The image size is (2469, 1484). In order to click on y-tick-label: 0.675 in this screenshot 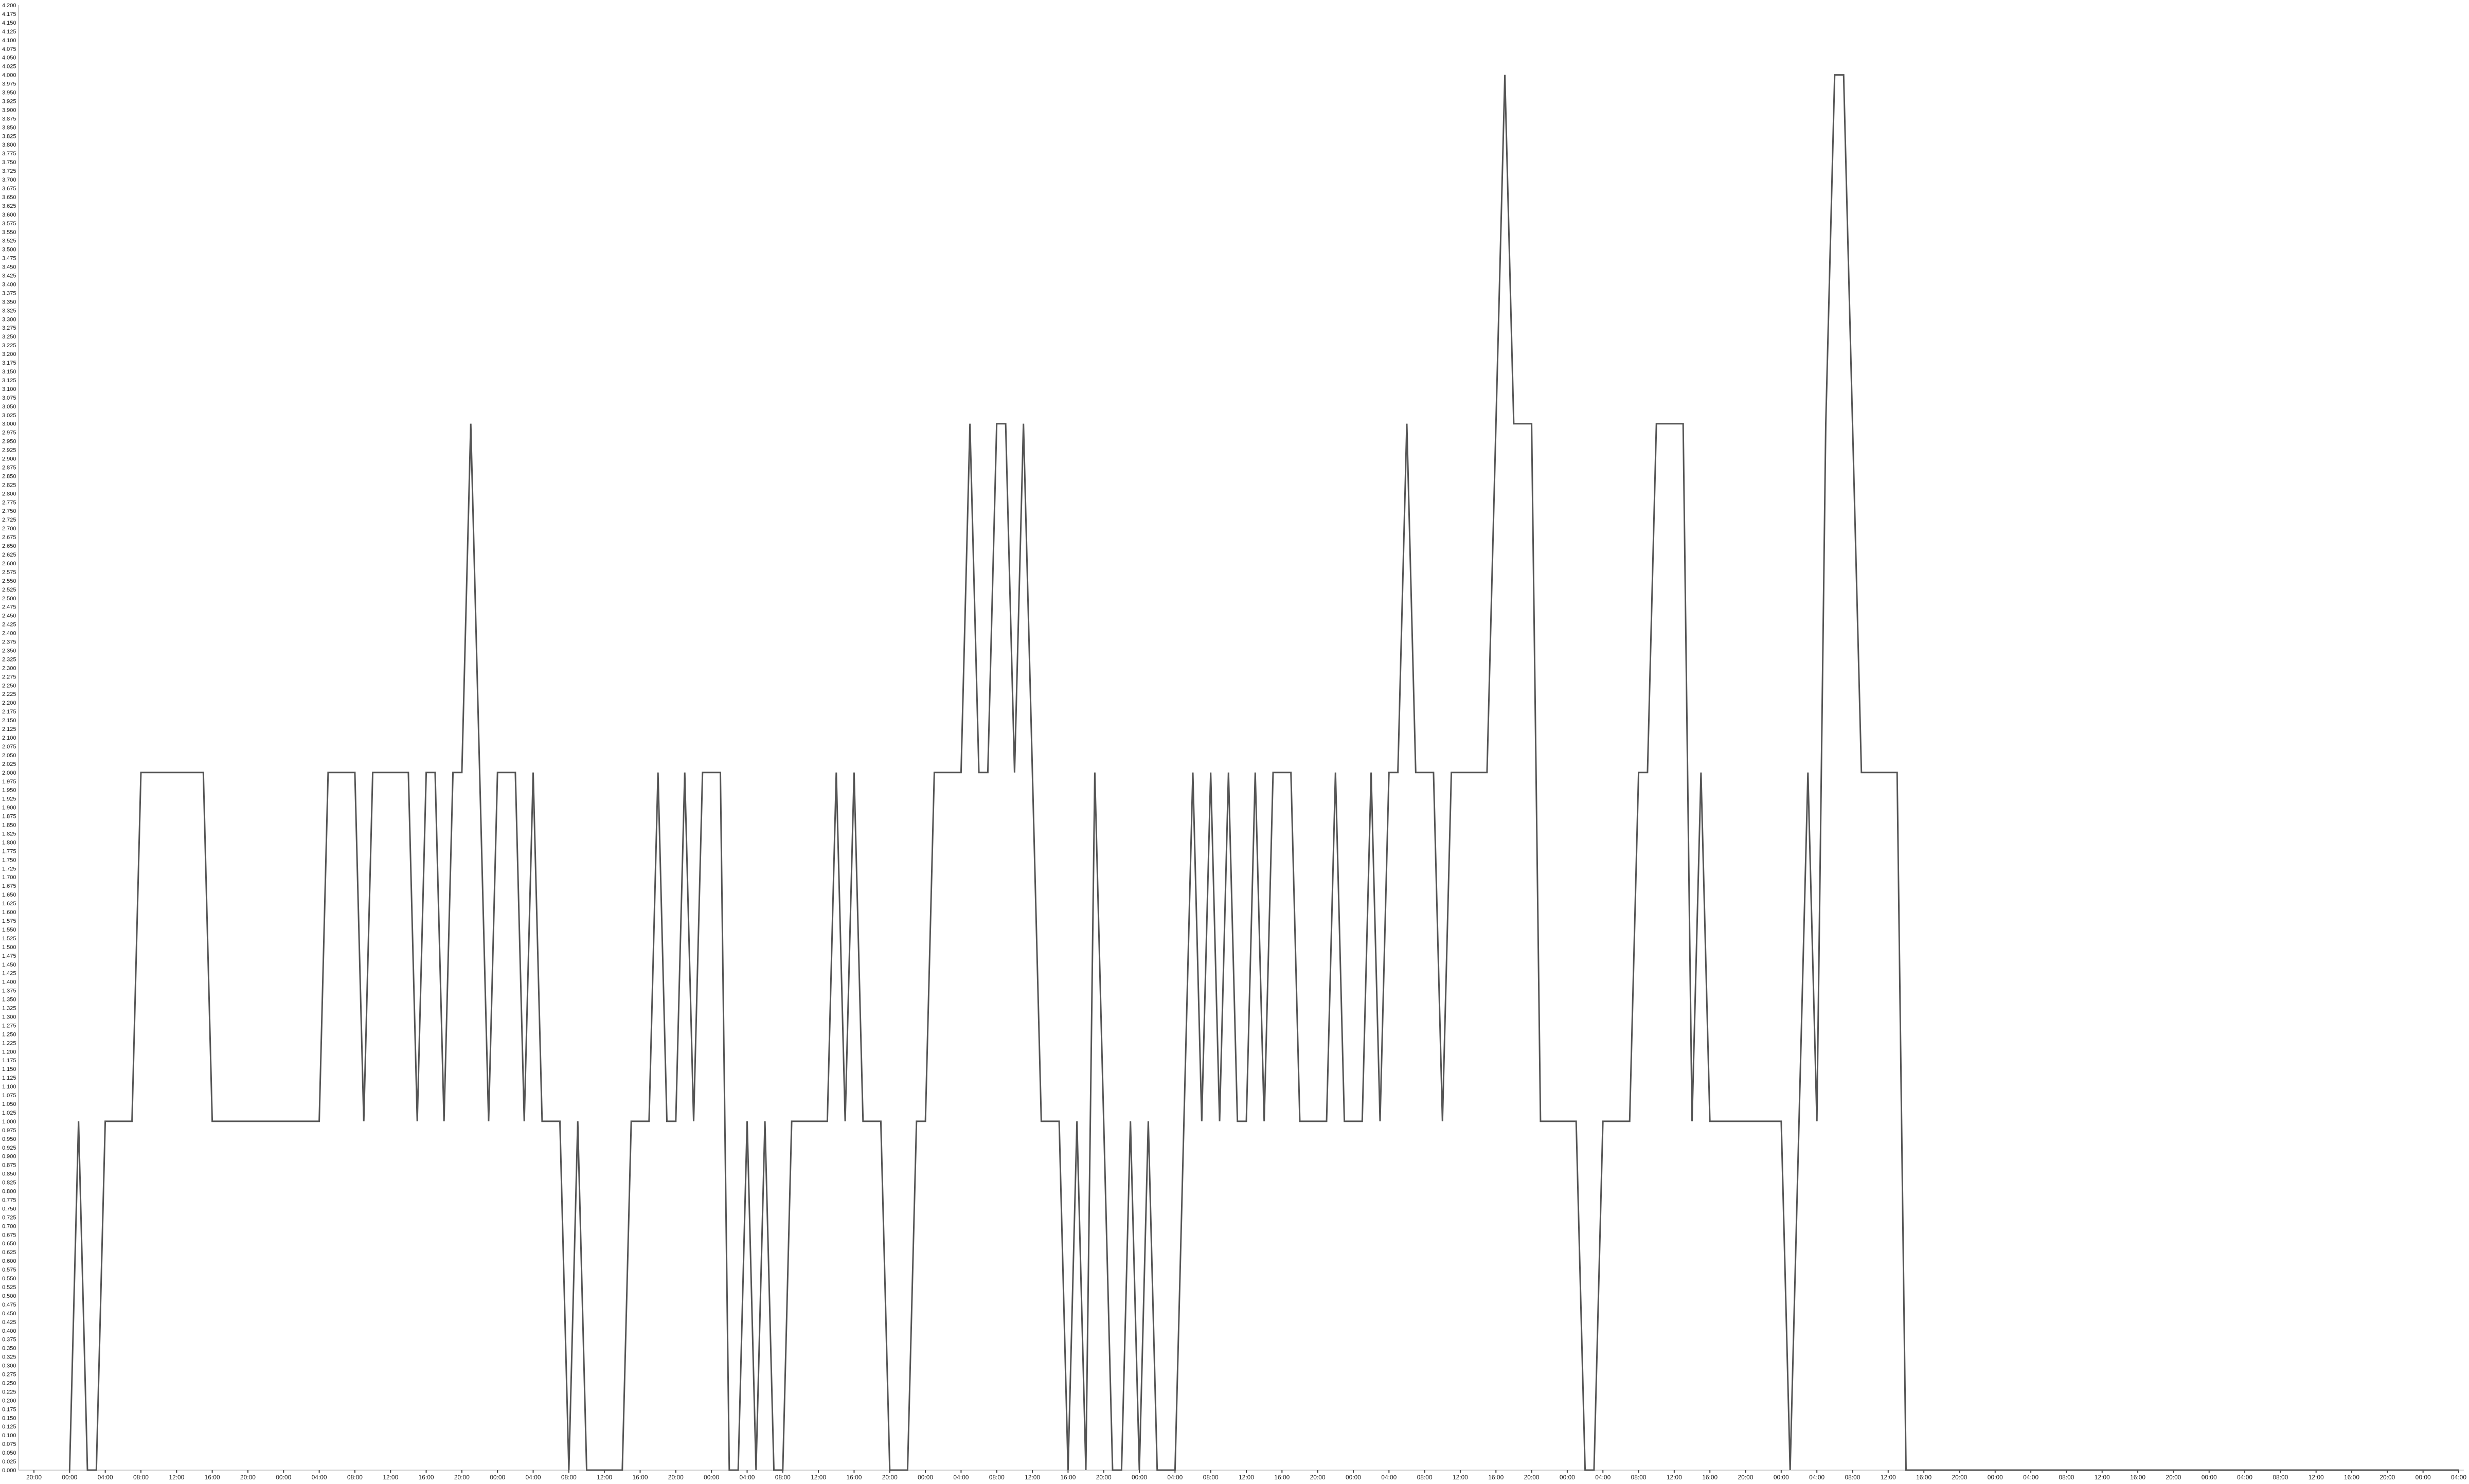, I will do `click(9, 1235)`.